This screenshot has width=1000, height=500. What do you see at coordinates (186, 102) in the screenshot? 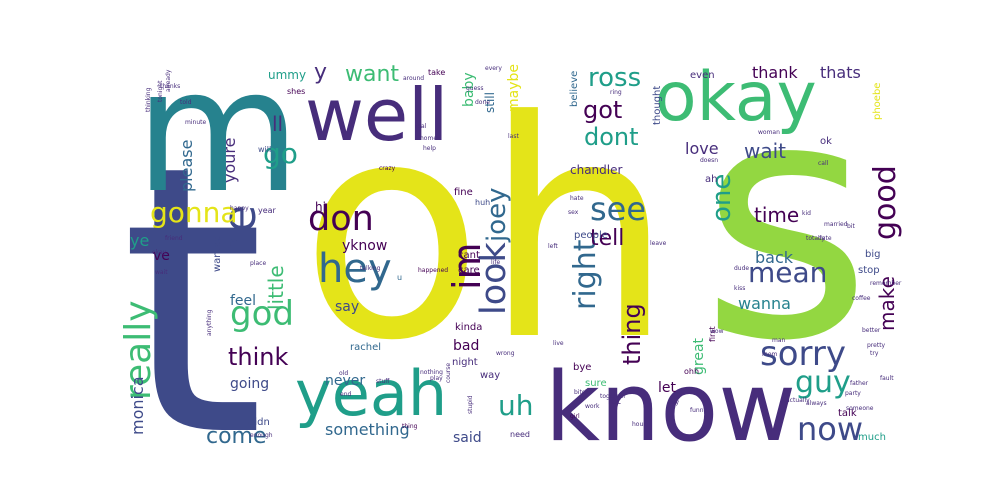
I see `word-129-told: told` at bounding box center [186, 102].